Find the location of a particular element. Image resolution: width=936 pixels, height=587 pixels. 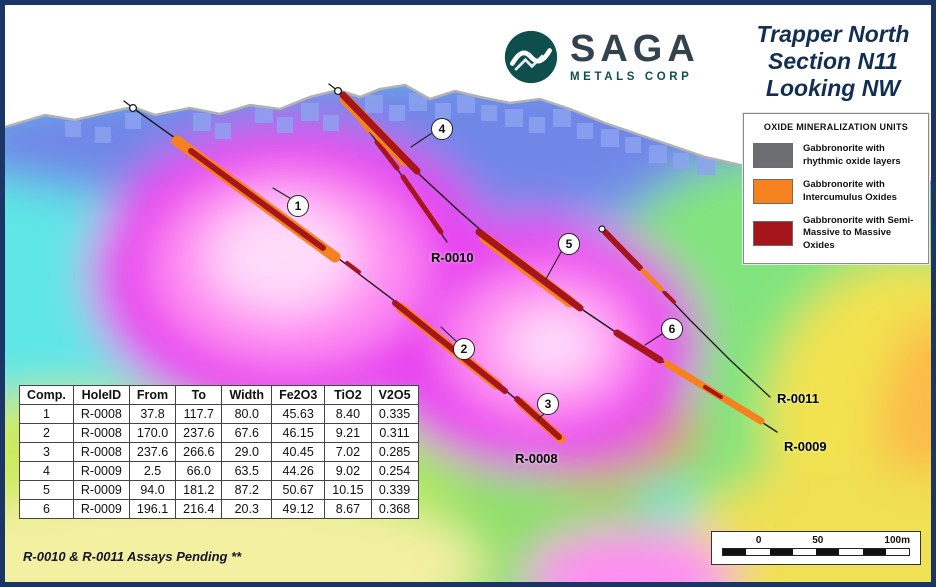

table-cell: 181.2 is located at coordinates (199, 490).